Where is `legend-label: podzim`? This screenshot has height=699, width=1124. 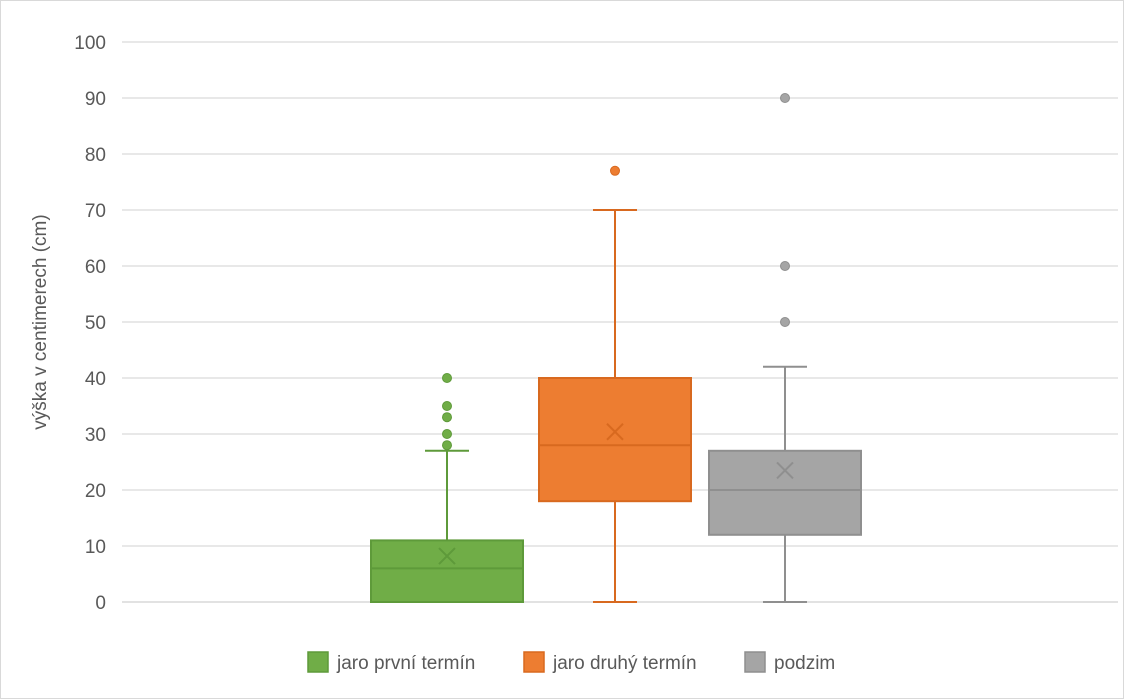 legend-label: podzim is located at coordinates (804, 663).